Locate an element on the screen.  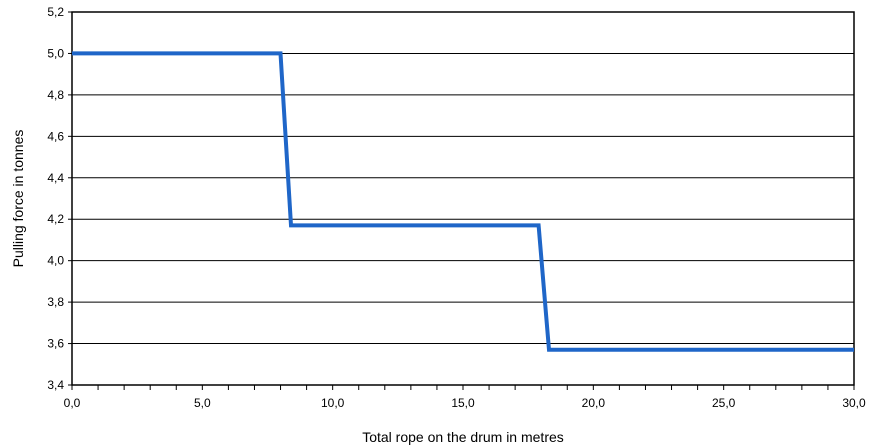
y-tick-label: 3,6 is located at coordinates (55, 344).